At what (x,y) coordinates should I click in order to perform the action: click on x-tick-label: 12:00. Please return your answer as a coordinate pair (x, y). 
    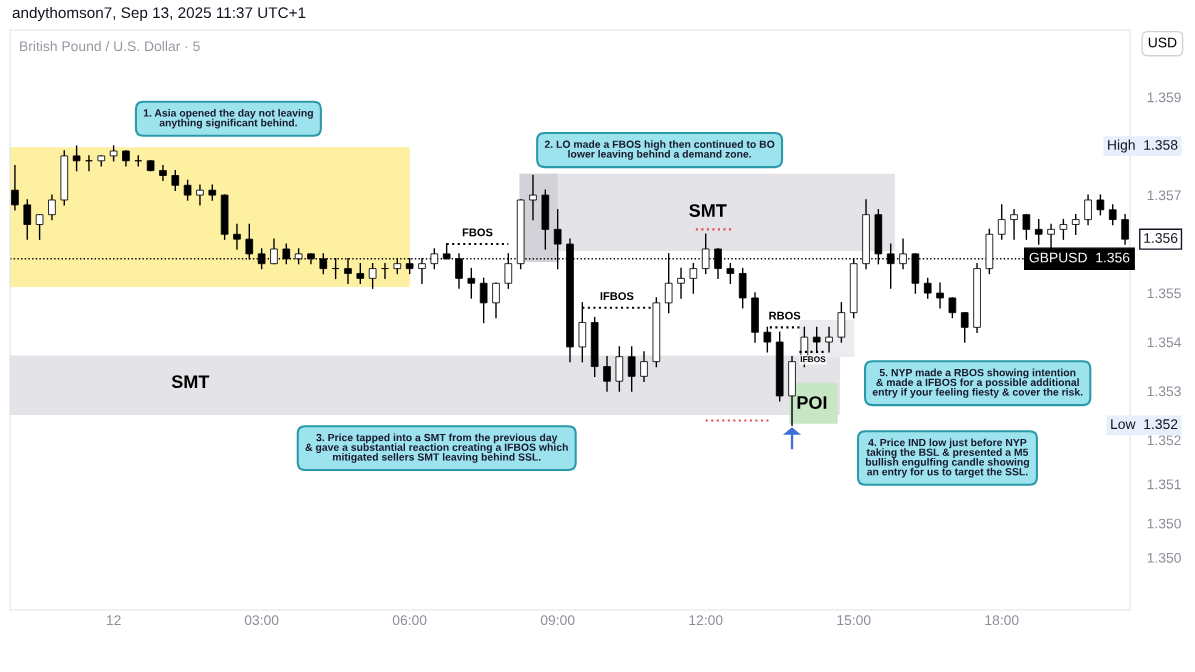
    Looking at the image, I should click on (706, 620).